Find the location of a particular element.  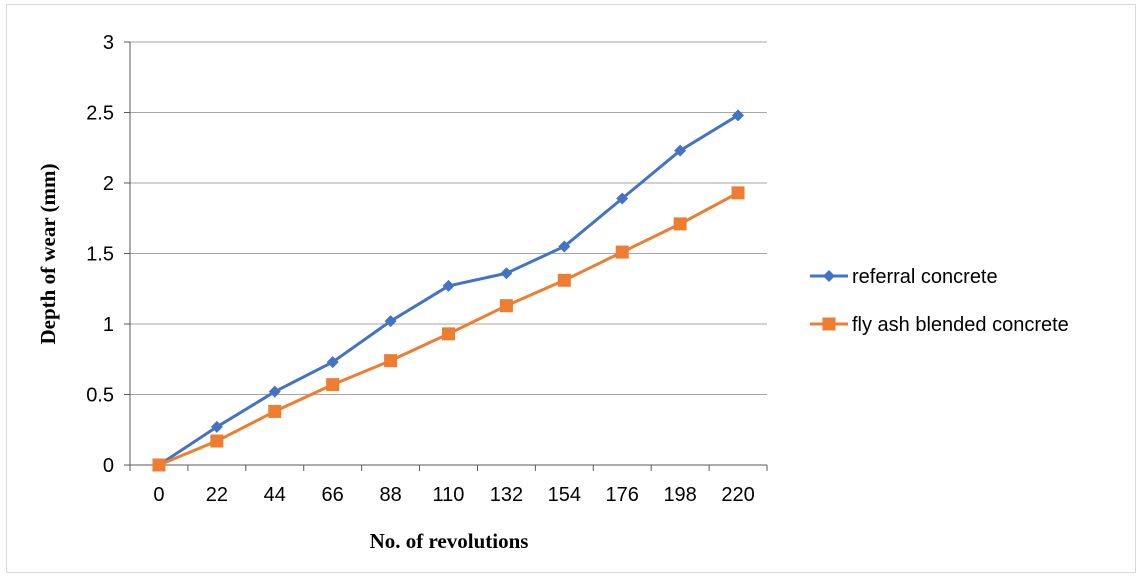

legend-label-1: referral concrete is located at coordinates (925, 277).